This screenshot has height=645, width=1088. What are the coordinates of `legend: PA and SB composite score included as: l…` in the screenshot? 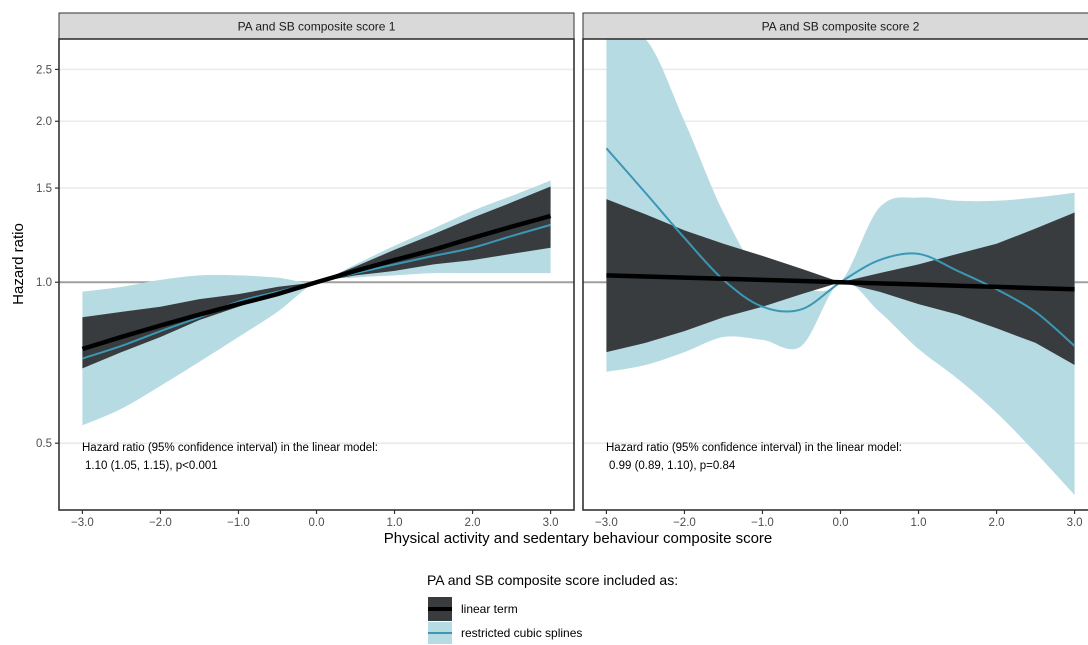 It's located at (552, 608).